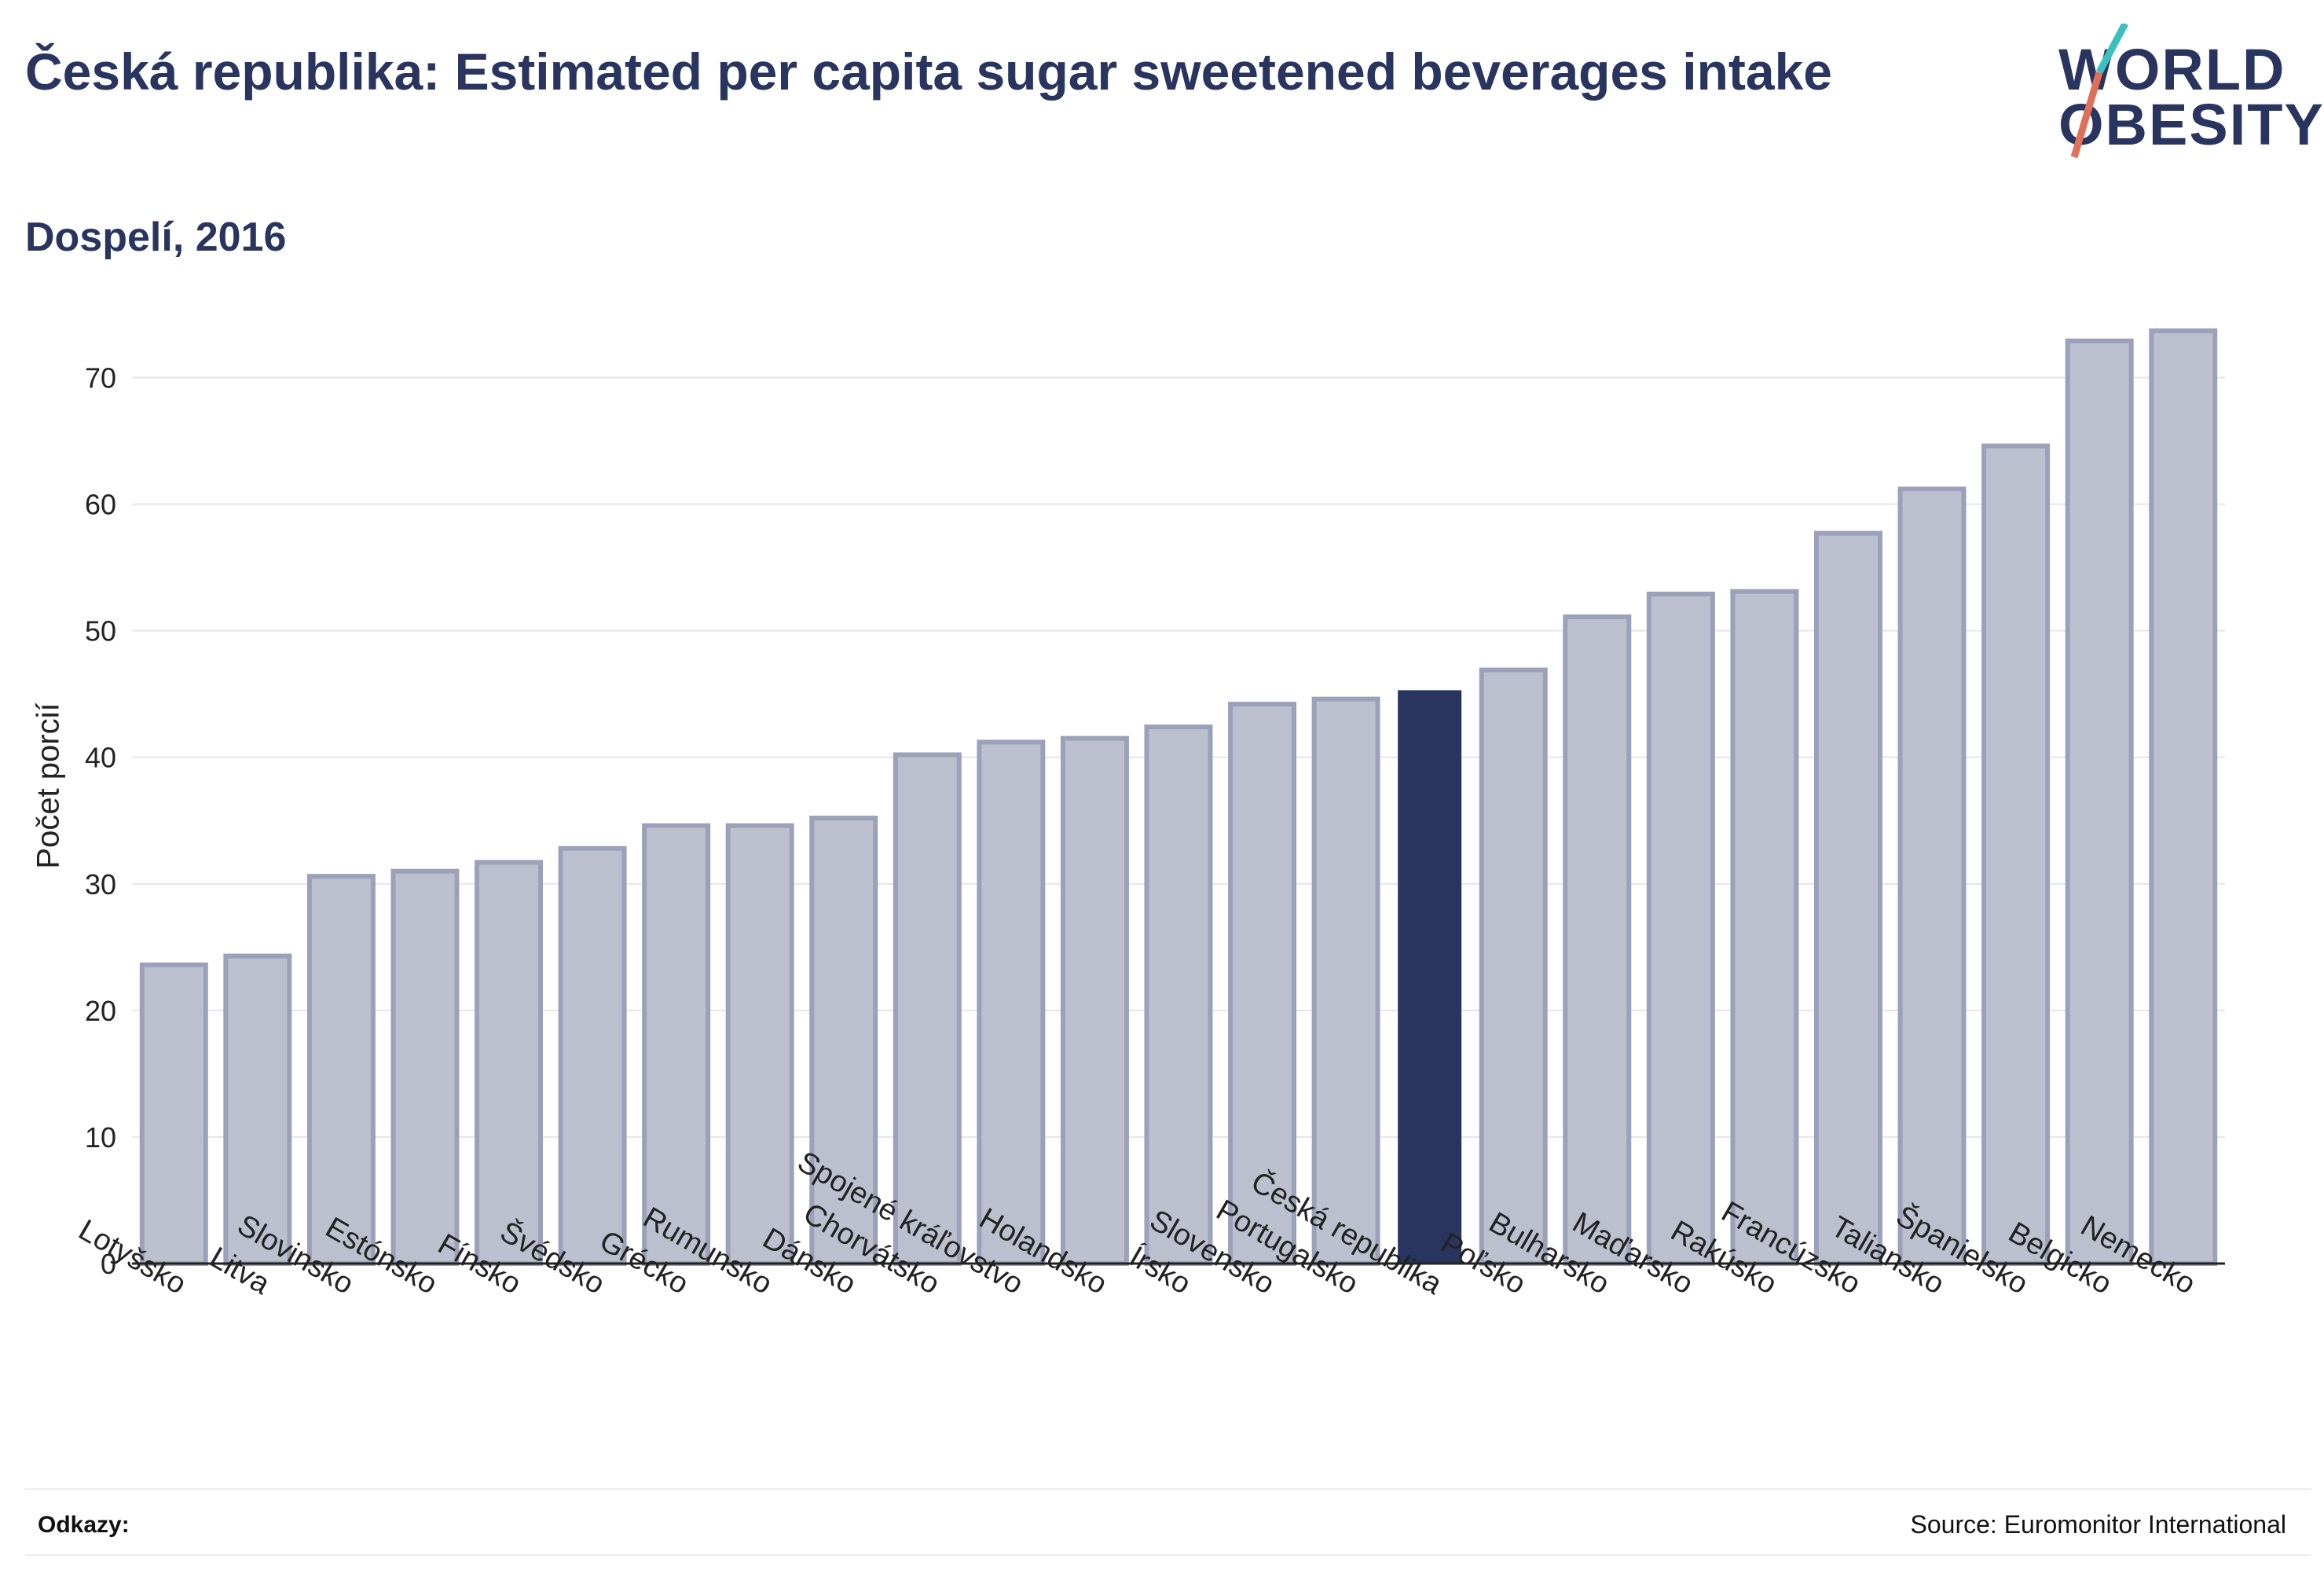 Image resolution: width=2324 pixels, height=1592 pixels. What do you see at coordinates (100, 884) in the screenshot?
I see `y-tick-label: 30` at bounding box center [100, 884].